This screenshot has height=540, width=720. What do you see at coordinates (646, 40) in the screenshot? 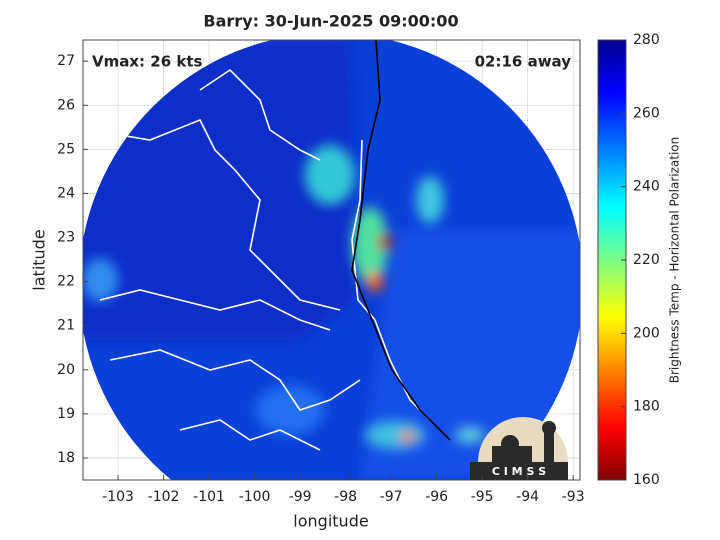
I see `colorbar-tick-label: 280` at bounding box center [646, 40].